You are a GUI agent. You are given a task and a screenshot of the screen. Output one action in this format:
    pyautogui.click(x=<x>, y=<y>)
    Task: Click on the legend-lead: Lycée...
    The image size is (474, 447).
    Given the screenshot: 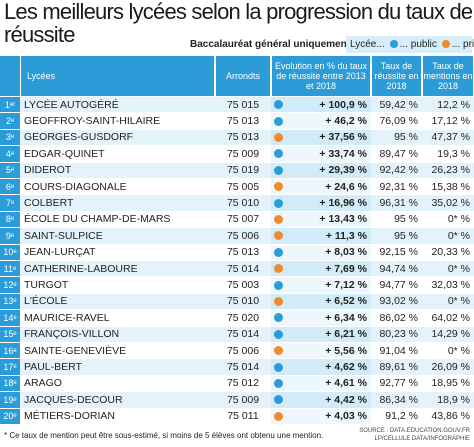 What is the action you would take?
    pyautogui.click(x=367, y=44)
    